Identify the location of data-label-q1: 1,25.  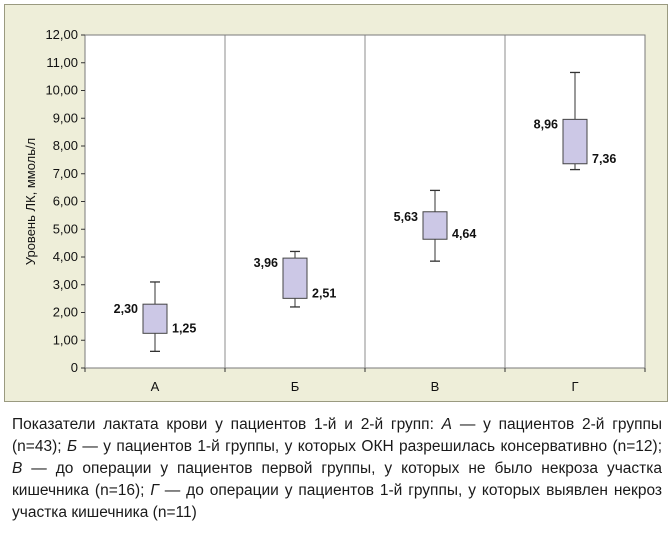
(184, 328).